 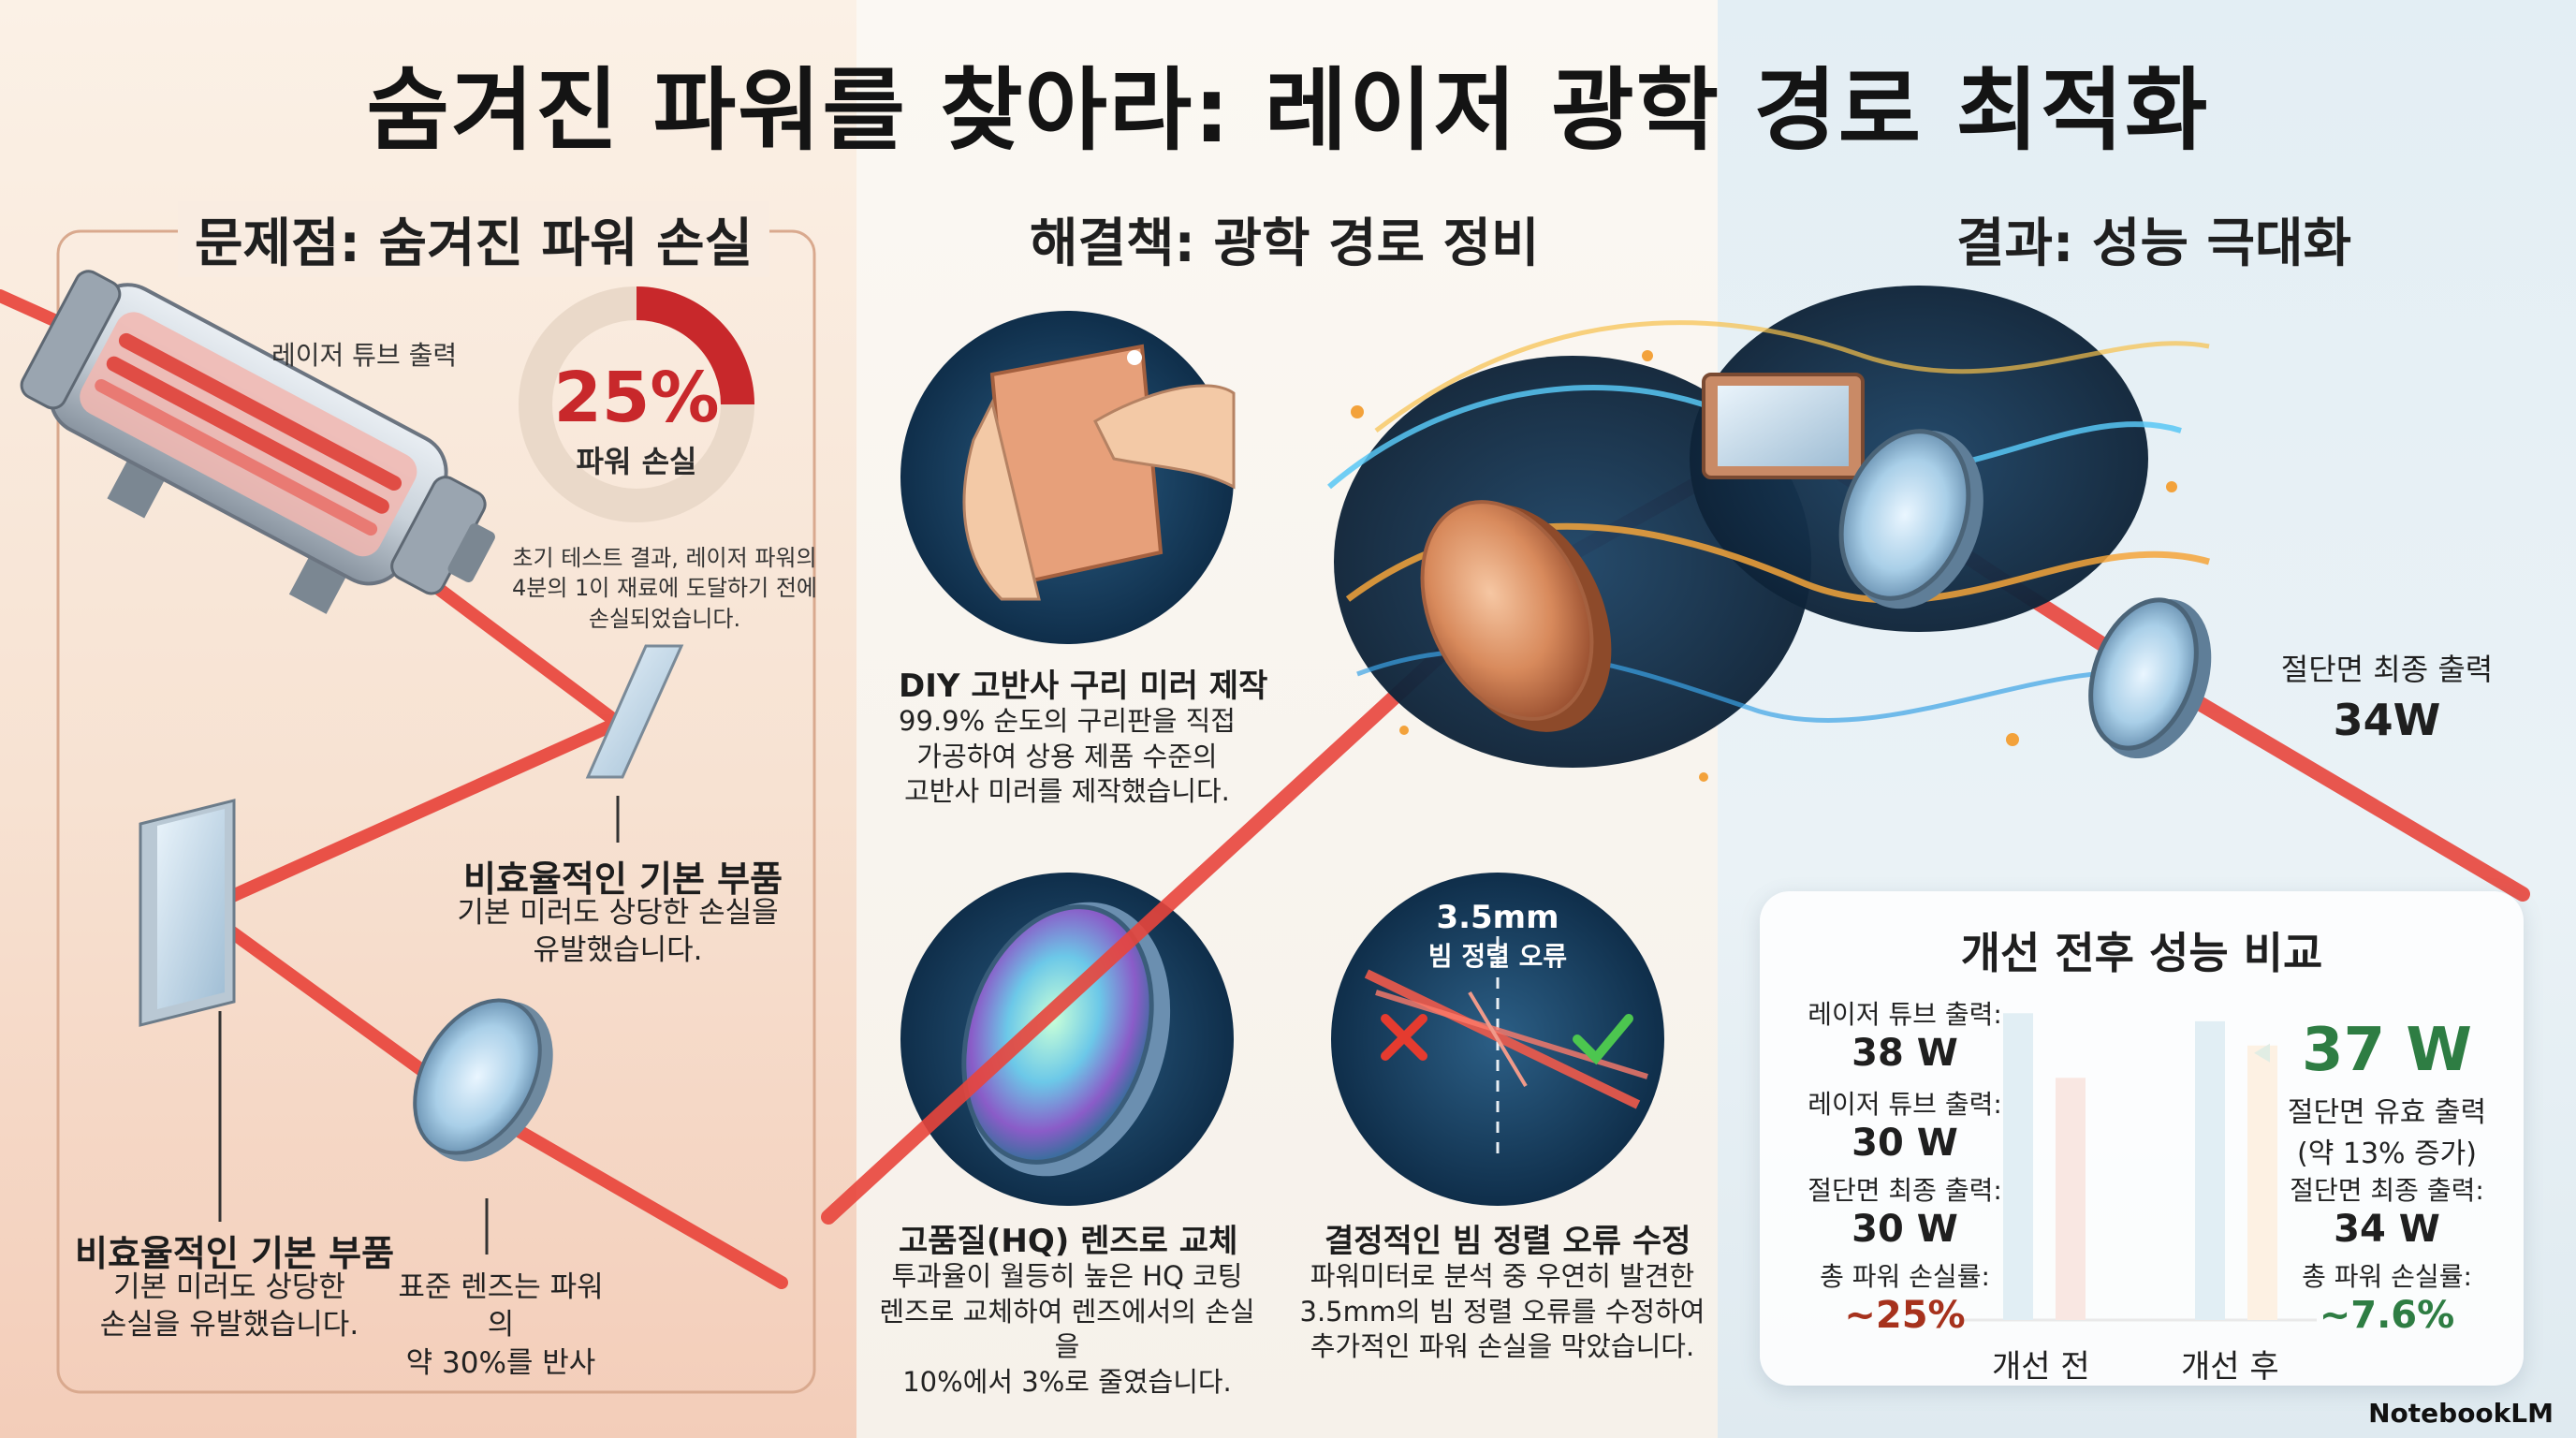 I want to click on after-loss: 총 파워 손실률: ~7.6%, so click(x=2387, y=1296).